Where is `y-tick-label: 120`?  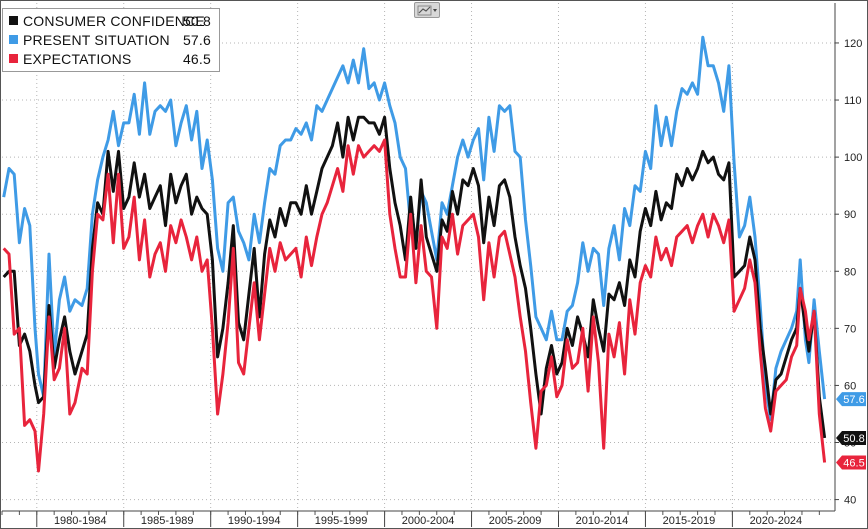 y-tick-label: 120 is located at coordinates (853, 44).